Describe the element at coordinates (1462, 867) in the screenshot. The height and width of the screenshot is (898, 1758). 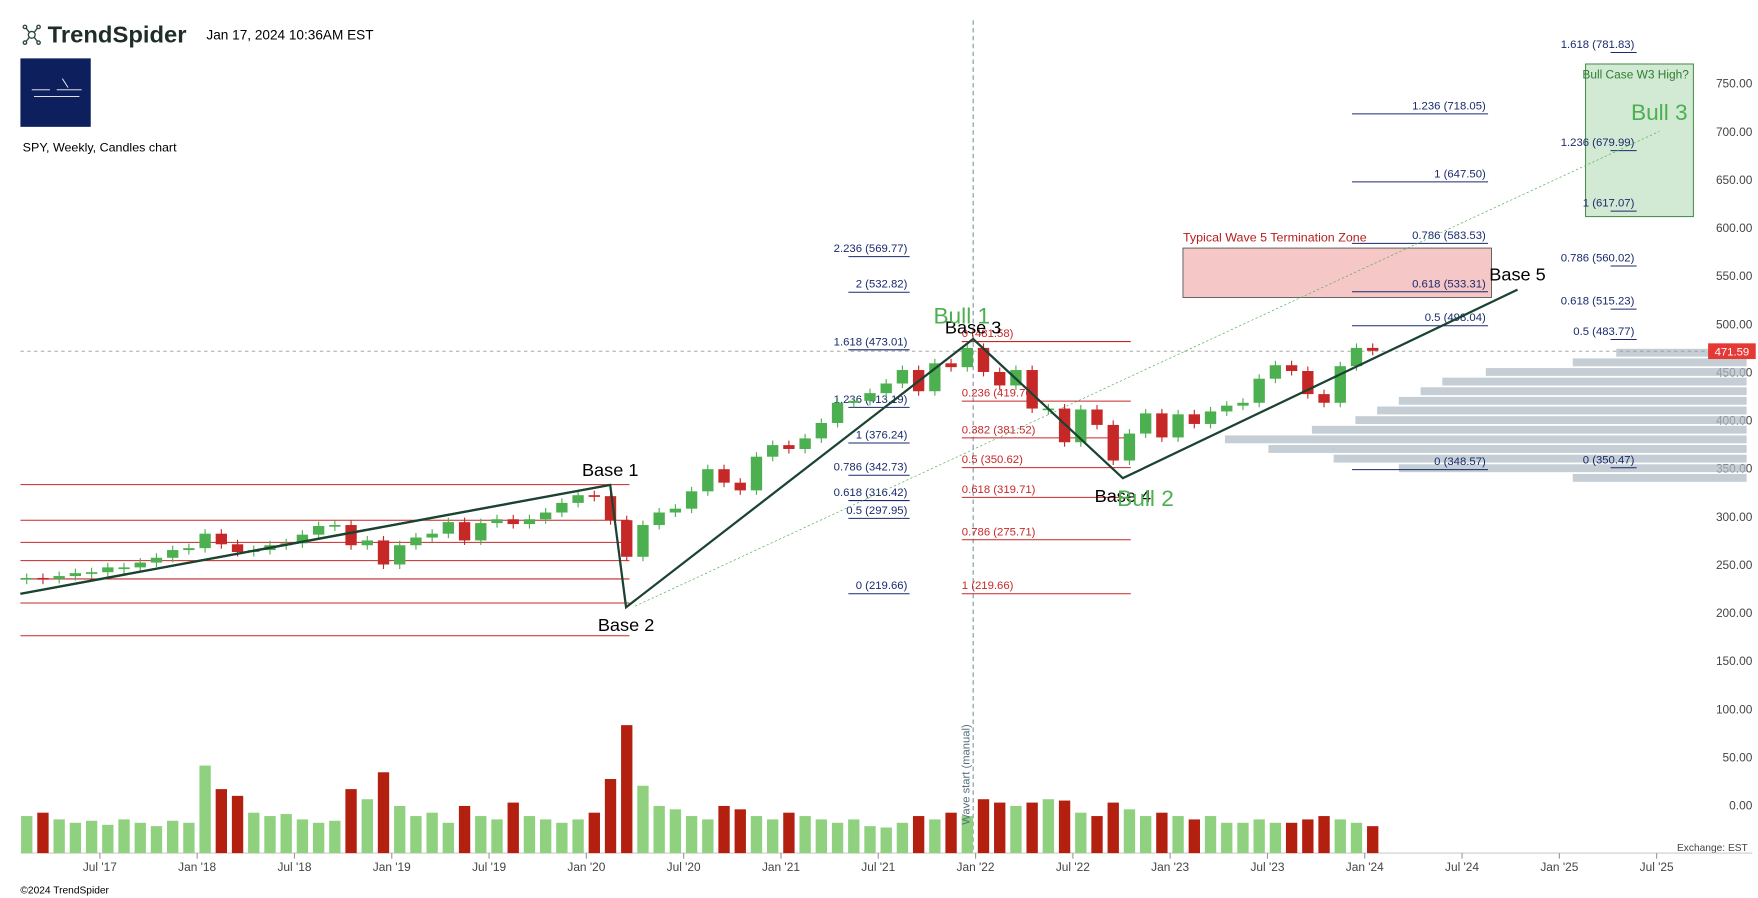
I see `x-tick-label: Jul '24` at that location.